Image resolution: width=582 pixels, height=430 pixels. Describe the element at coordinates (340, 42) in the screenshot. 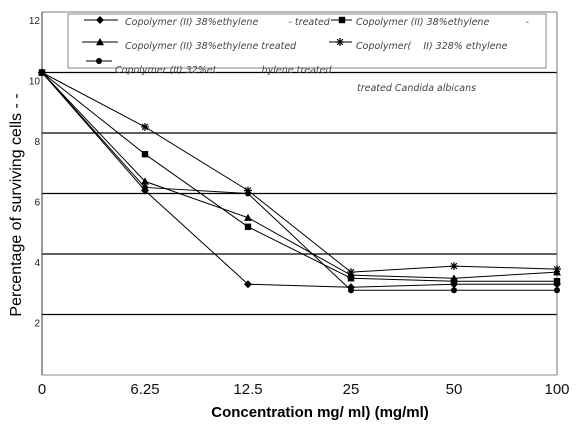

I see `legend-marker-asterisk` at that location.